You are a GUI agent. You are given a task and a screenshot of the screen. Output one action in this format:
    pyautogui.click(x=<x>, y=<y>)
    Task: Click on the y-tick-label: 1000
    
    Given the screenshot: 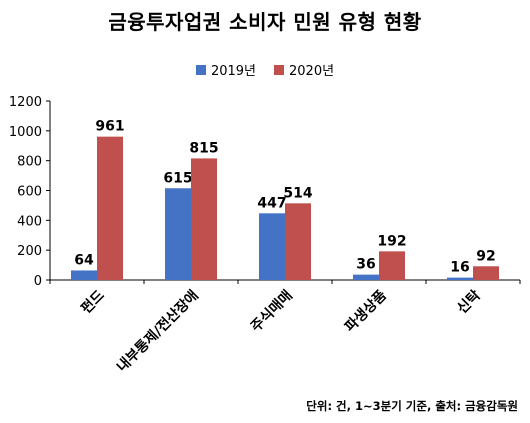 What is the action you would take?
    pyautogui.click(x=25, y=132)
    